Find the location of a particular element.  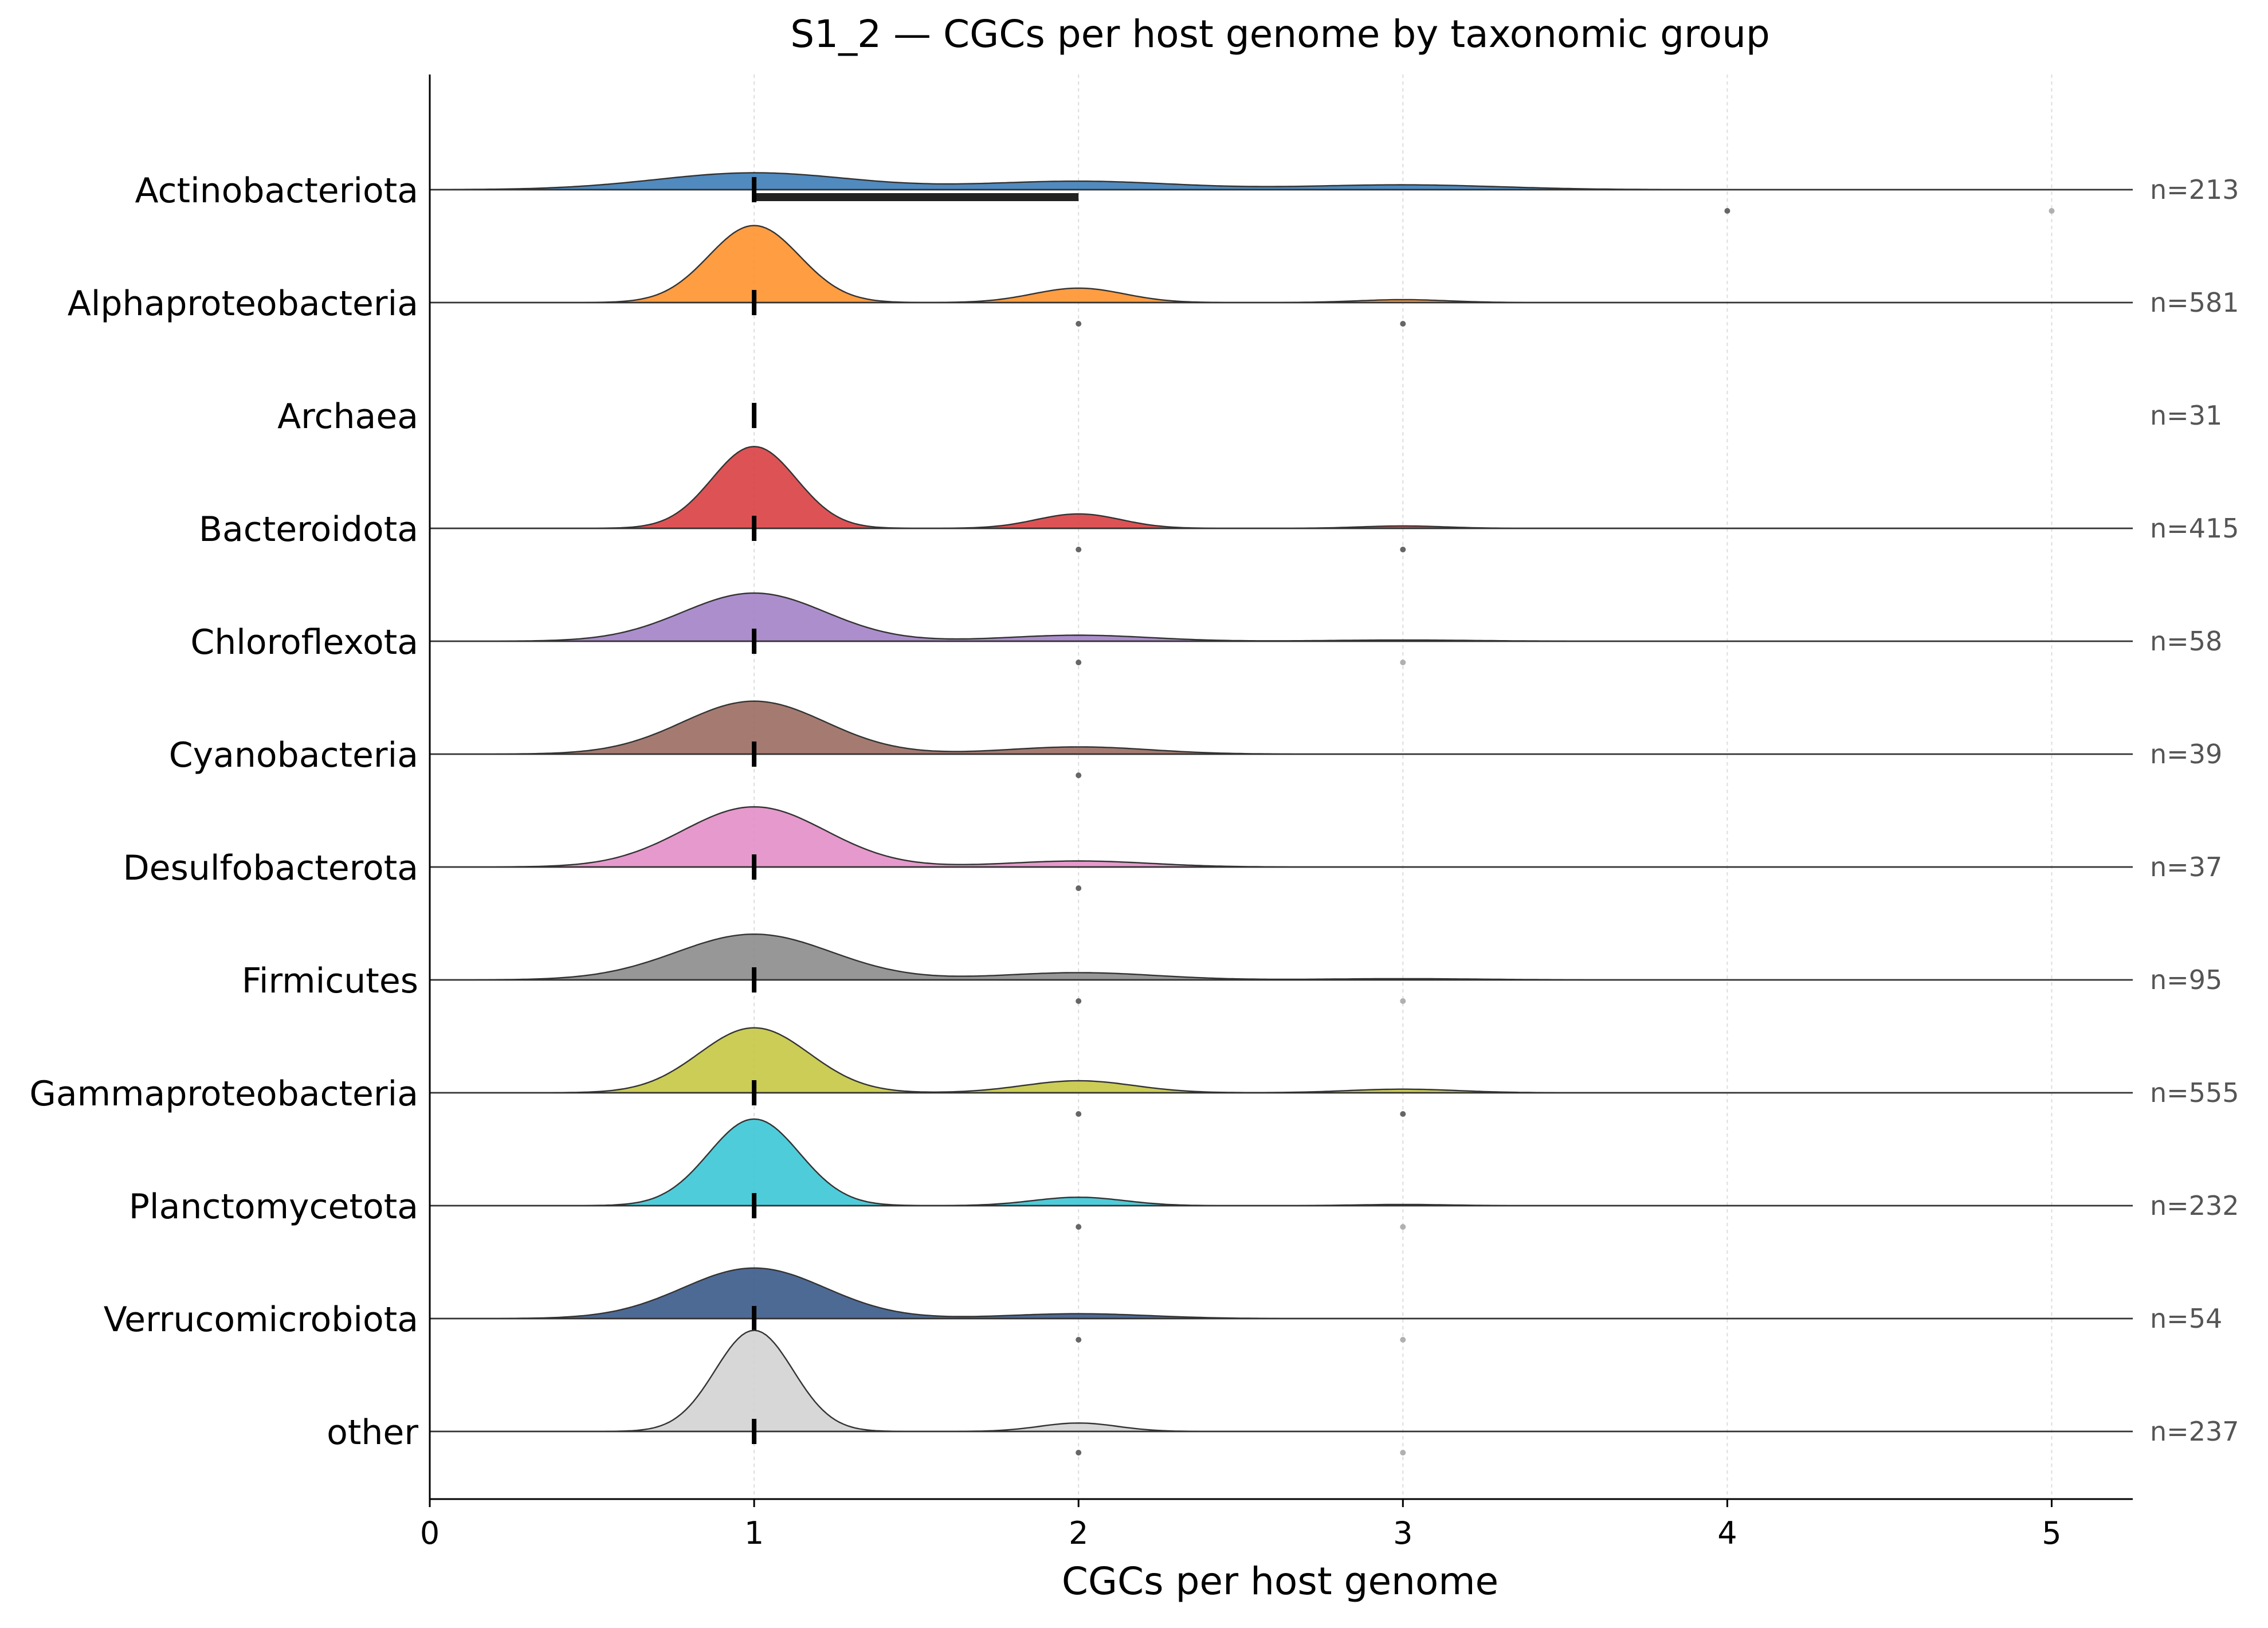

x-axis-label: CGCs per host genome is located at coordinates (1280, 1581).